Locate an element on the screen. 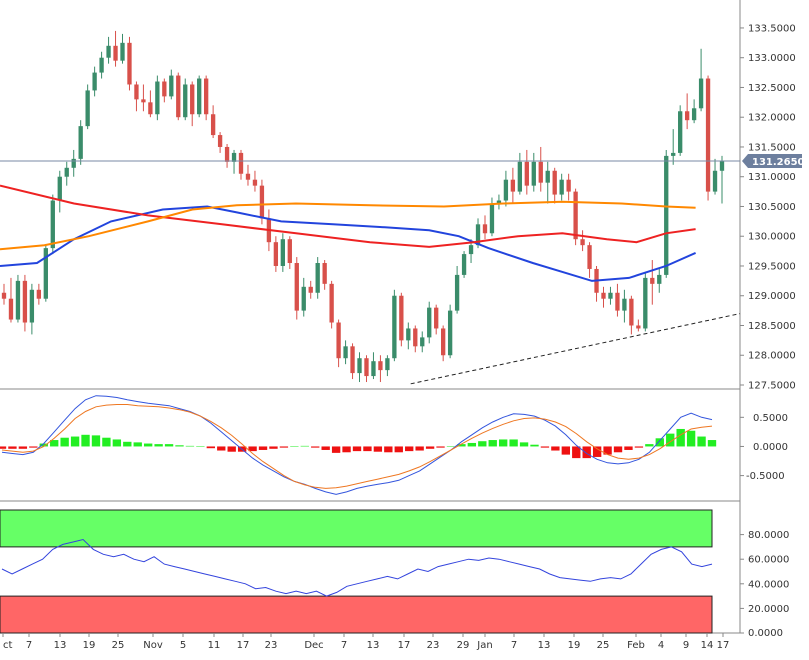 Image resolution: width=809 pixels, height=660 pixels. price-tick-label: 127.5000 is located at coordinates (772, 386).